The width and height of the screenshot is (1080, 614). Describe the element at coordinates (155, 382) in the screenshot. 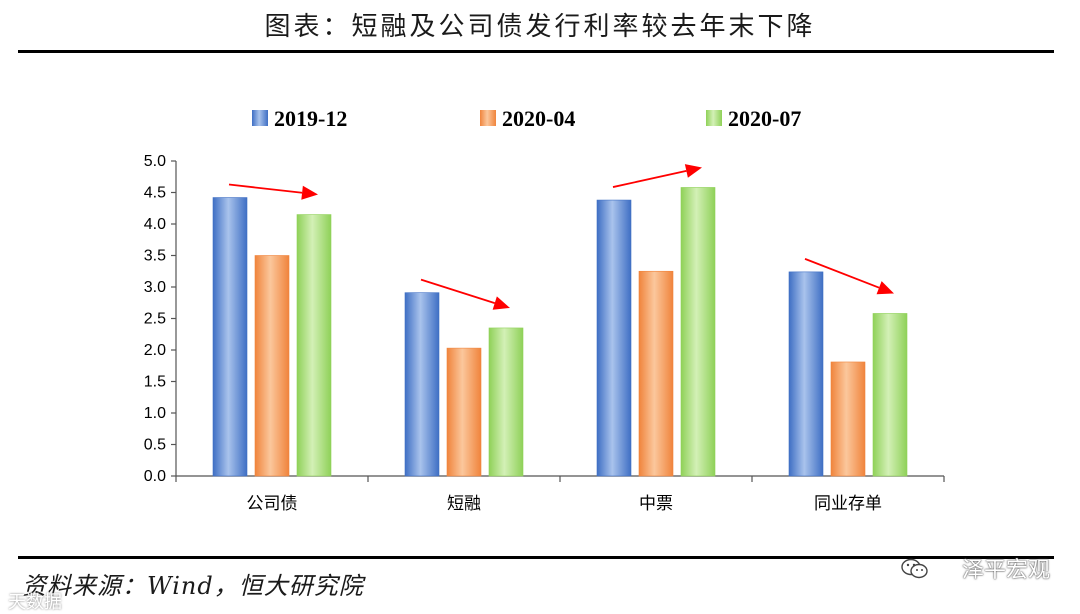

I see `y-tick-label: 1.5` at that location.